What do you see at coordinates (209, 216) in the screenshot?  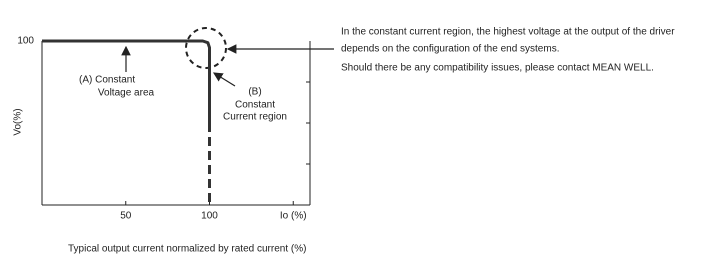 I see `x-tick-label: 100` at bounding box center [209, 216].